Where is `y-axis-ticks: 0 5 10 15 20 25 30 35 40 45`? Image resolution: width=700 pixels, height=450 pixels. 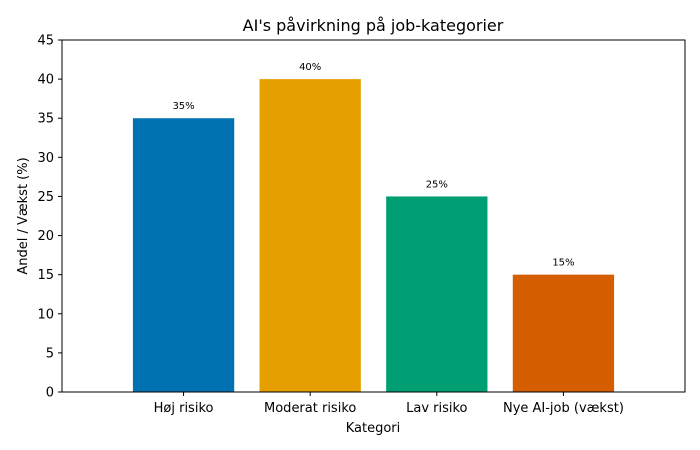 y-axis-ticks: 0 5 10 15 20 25 30 35 40 45 is located at coordinates (49, 217).